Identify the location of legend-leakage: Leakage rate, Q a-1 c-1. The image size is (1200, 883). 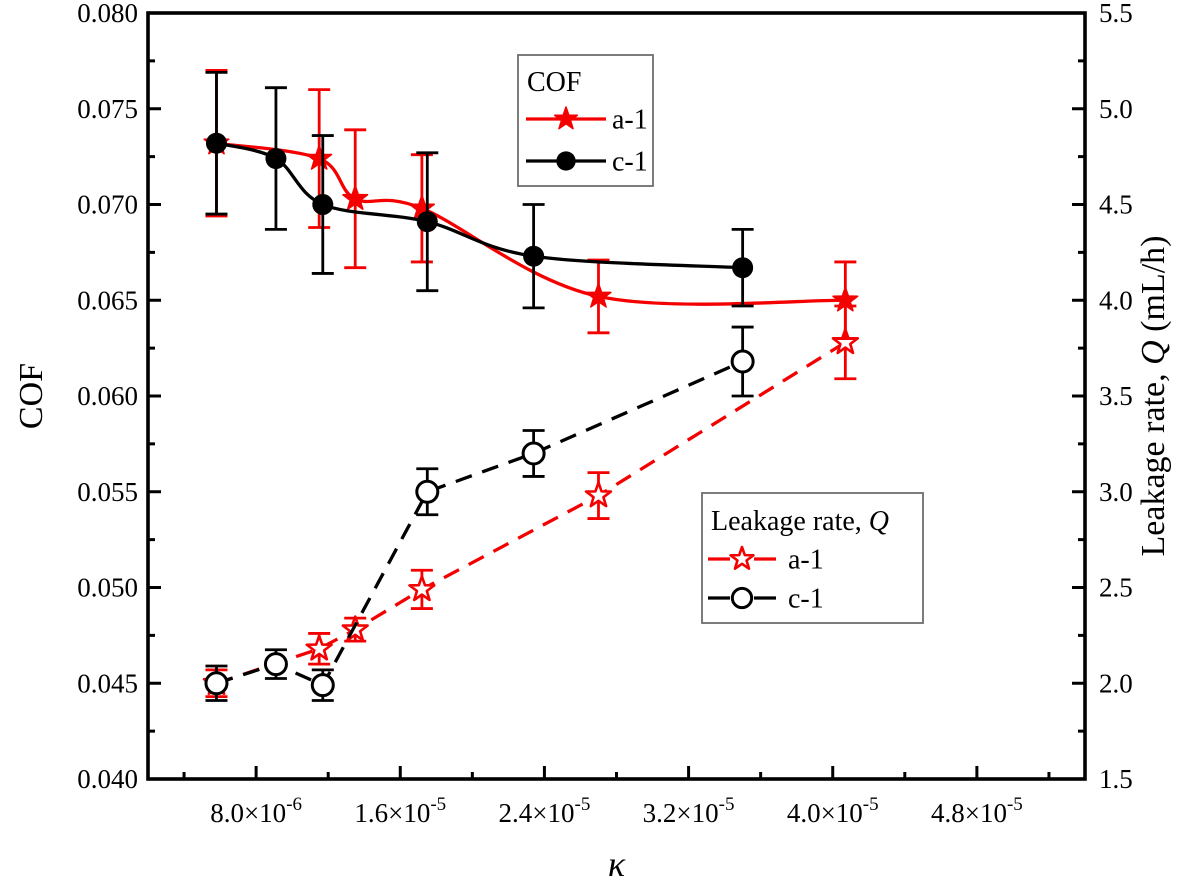
(812, 558).